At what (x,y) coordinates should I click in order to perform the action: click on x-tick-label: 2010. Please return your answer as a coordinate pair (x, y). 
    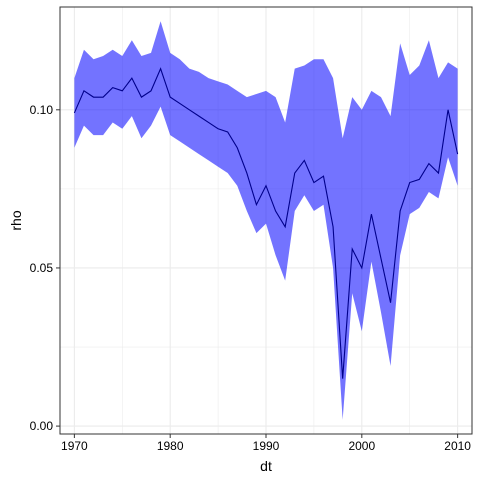
    Looking at the image, I should click on (457, 446).